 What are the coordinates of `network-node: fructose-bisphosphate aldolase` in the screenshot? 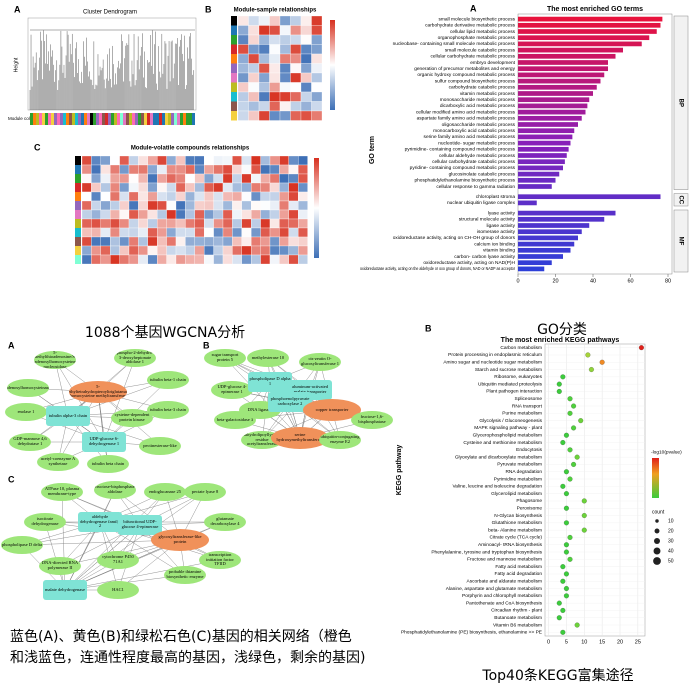 It's located at (115, 490).